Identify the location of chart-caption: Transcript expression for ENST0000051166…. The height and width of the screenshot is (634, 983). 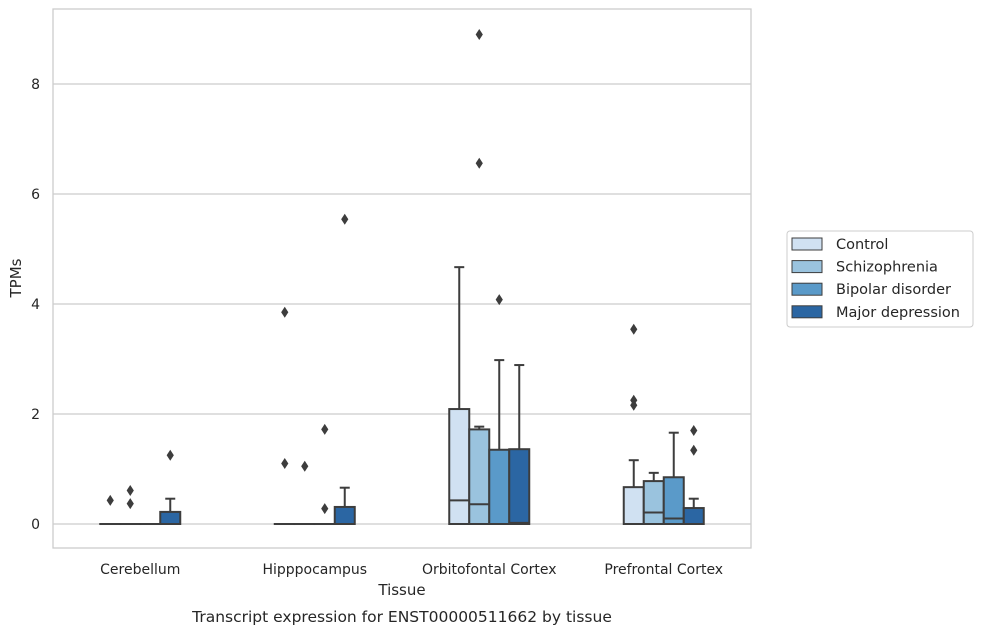
(401, 617).